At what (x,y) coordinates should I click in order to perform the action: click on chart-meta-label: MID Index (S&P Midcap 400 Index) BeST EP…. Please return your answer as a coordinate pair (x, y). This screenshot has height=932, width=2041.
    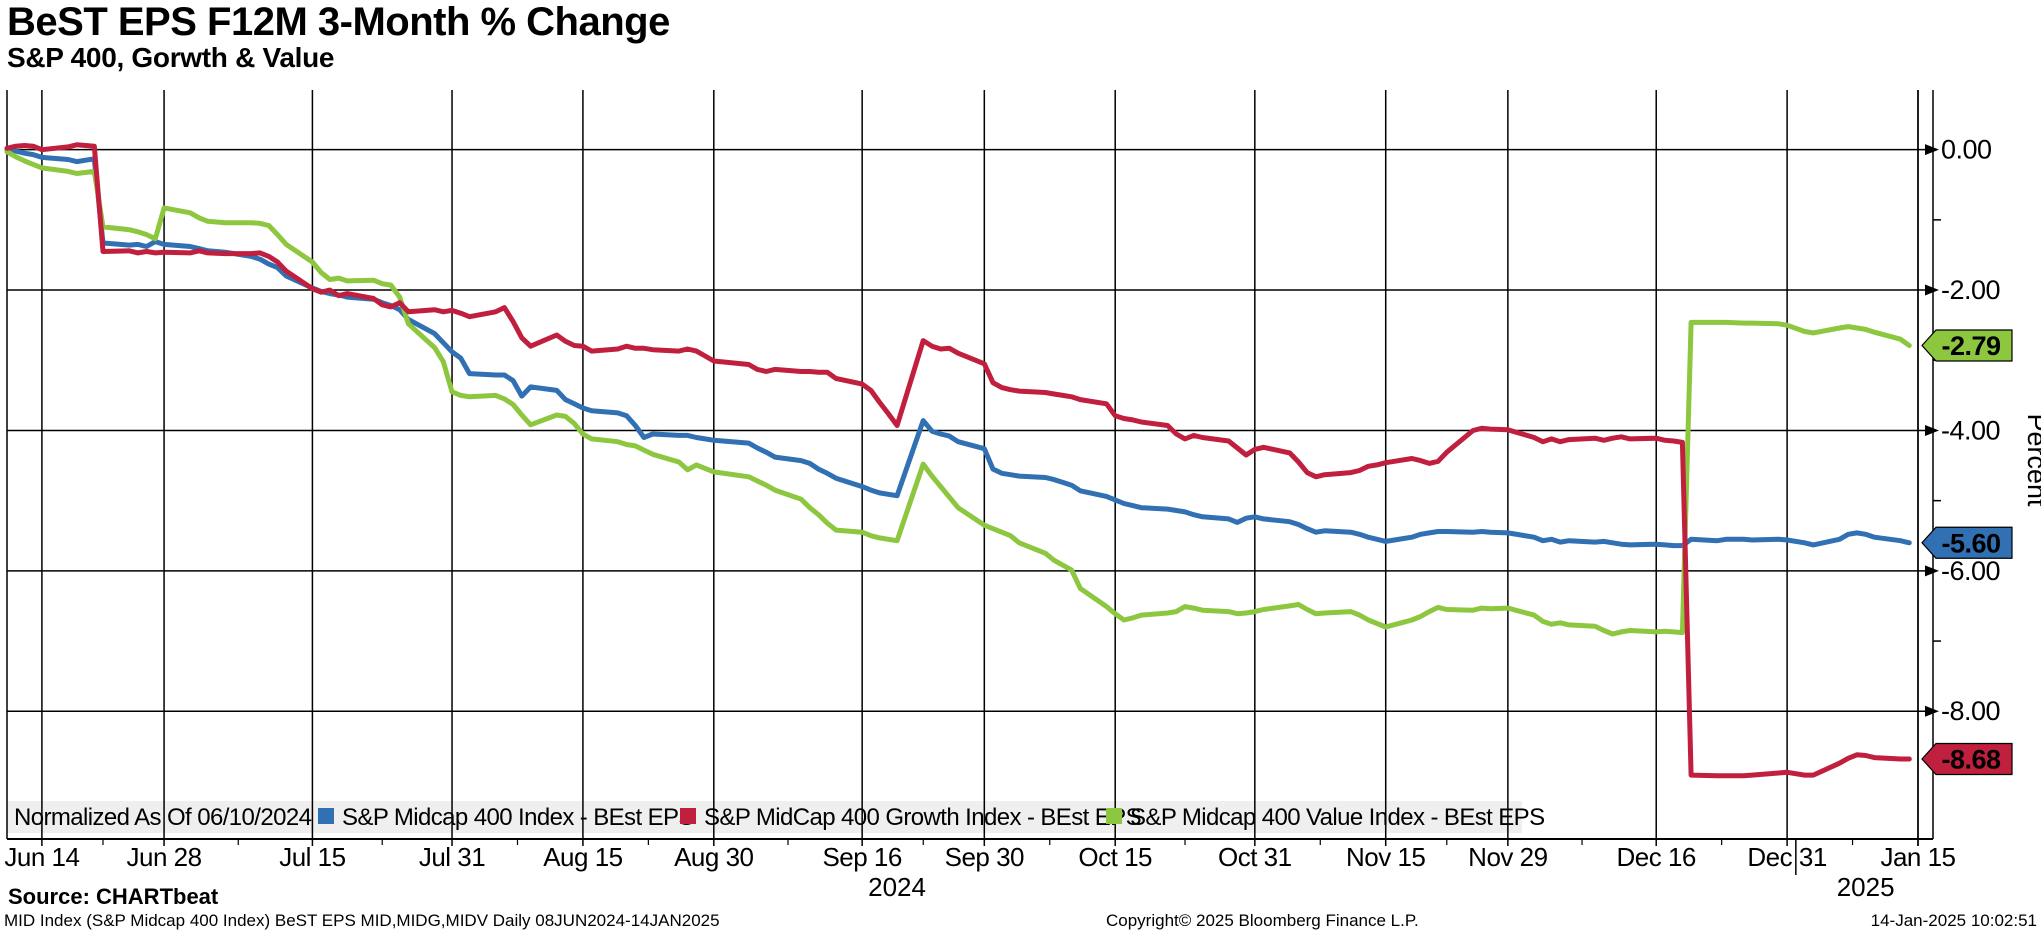
    Looking at the image, I should click on (362, 920).